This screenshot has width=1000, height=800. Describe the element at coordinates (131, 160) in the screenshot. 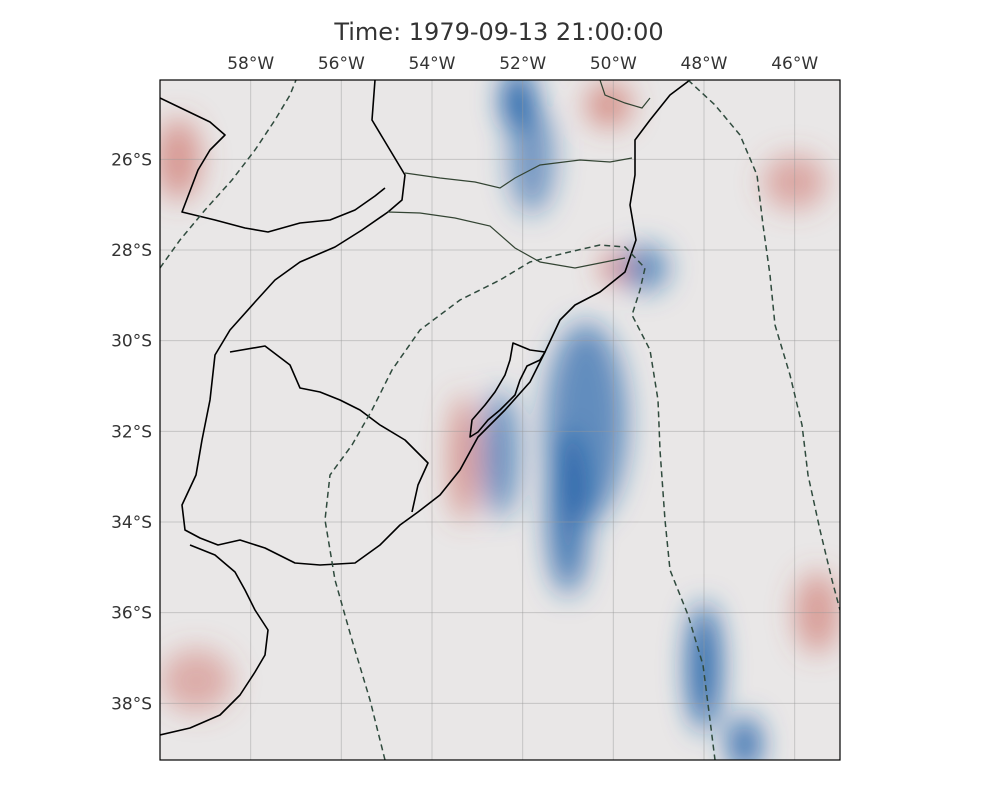

I see `lat-tick-label: 26°S` at that location.